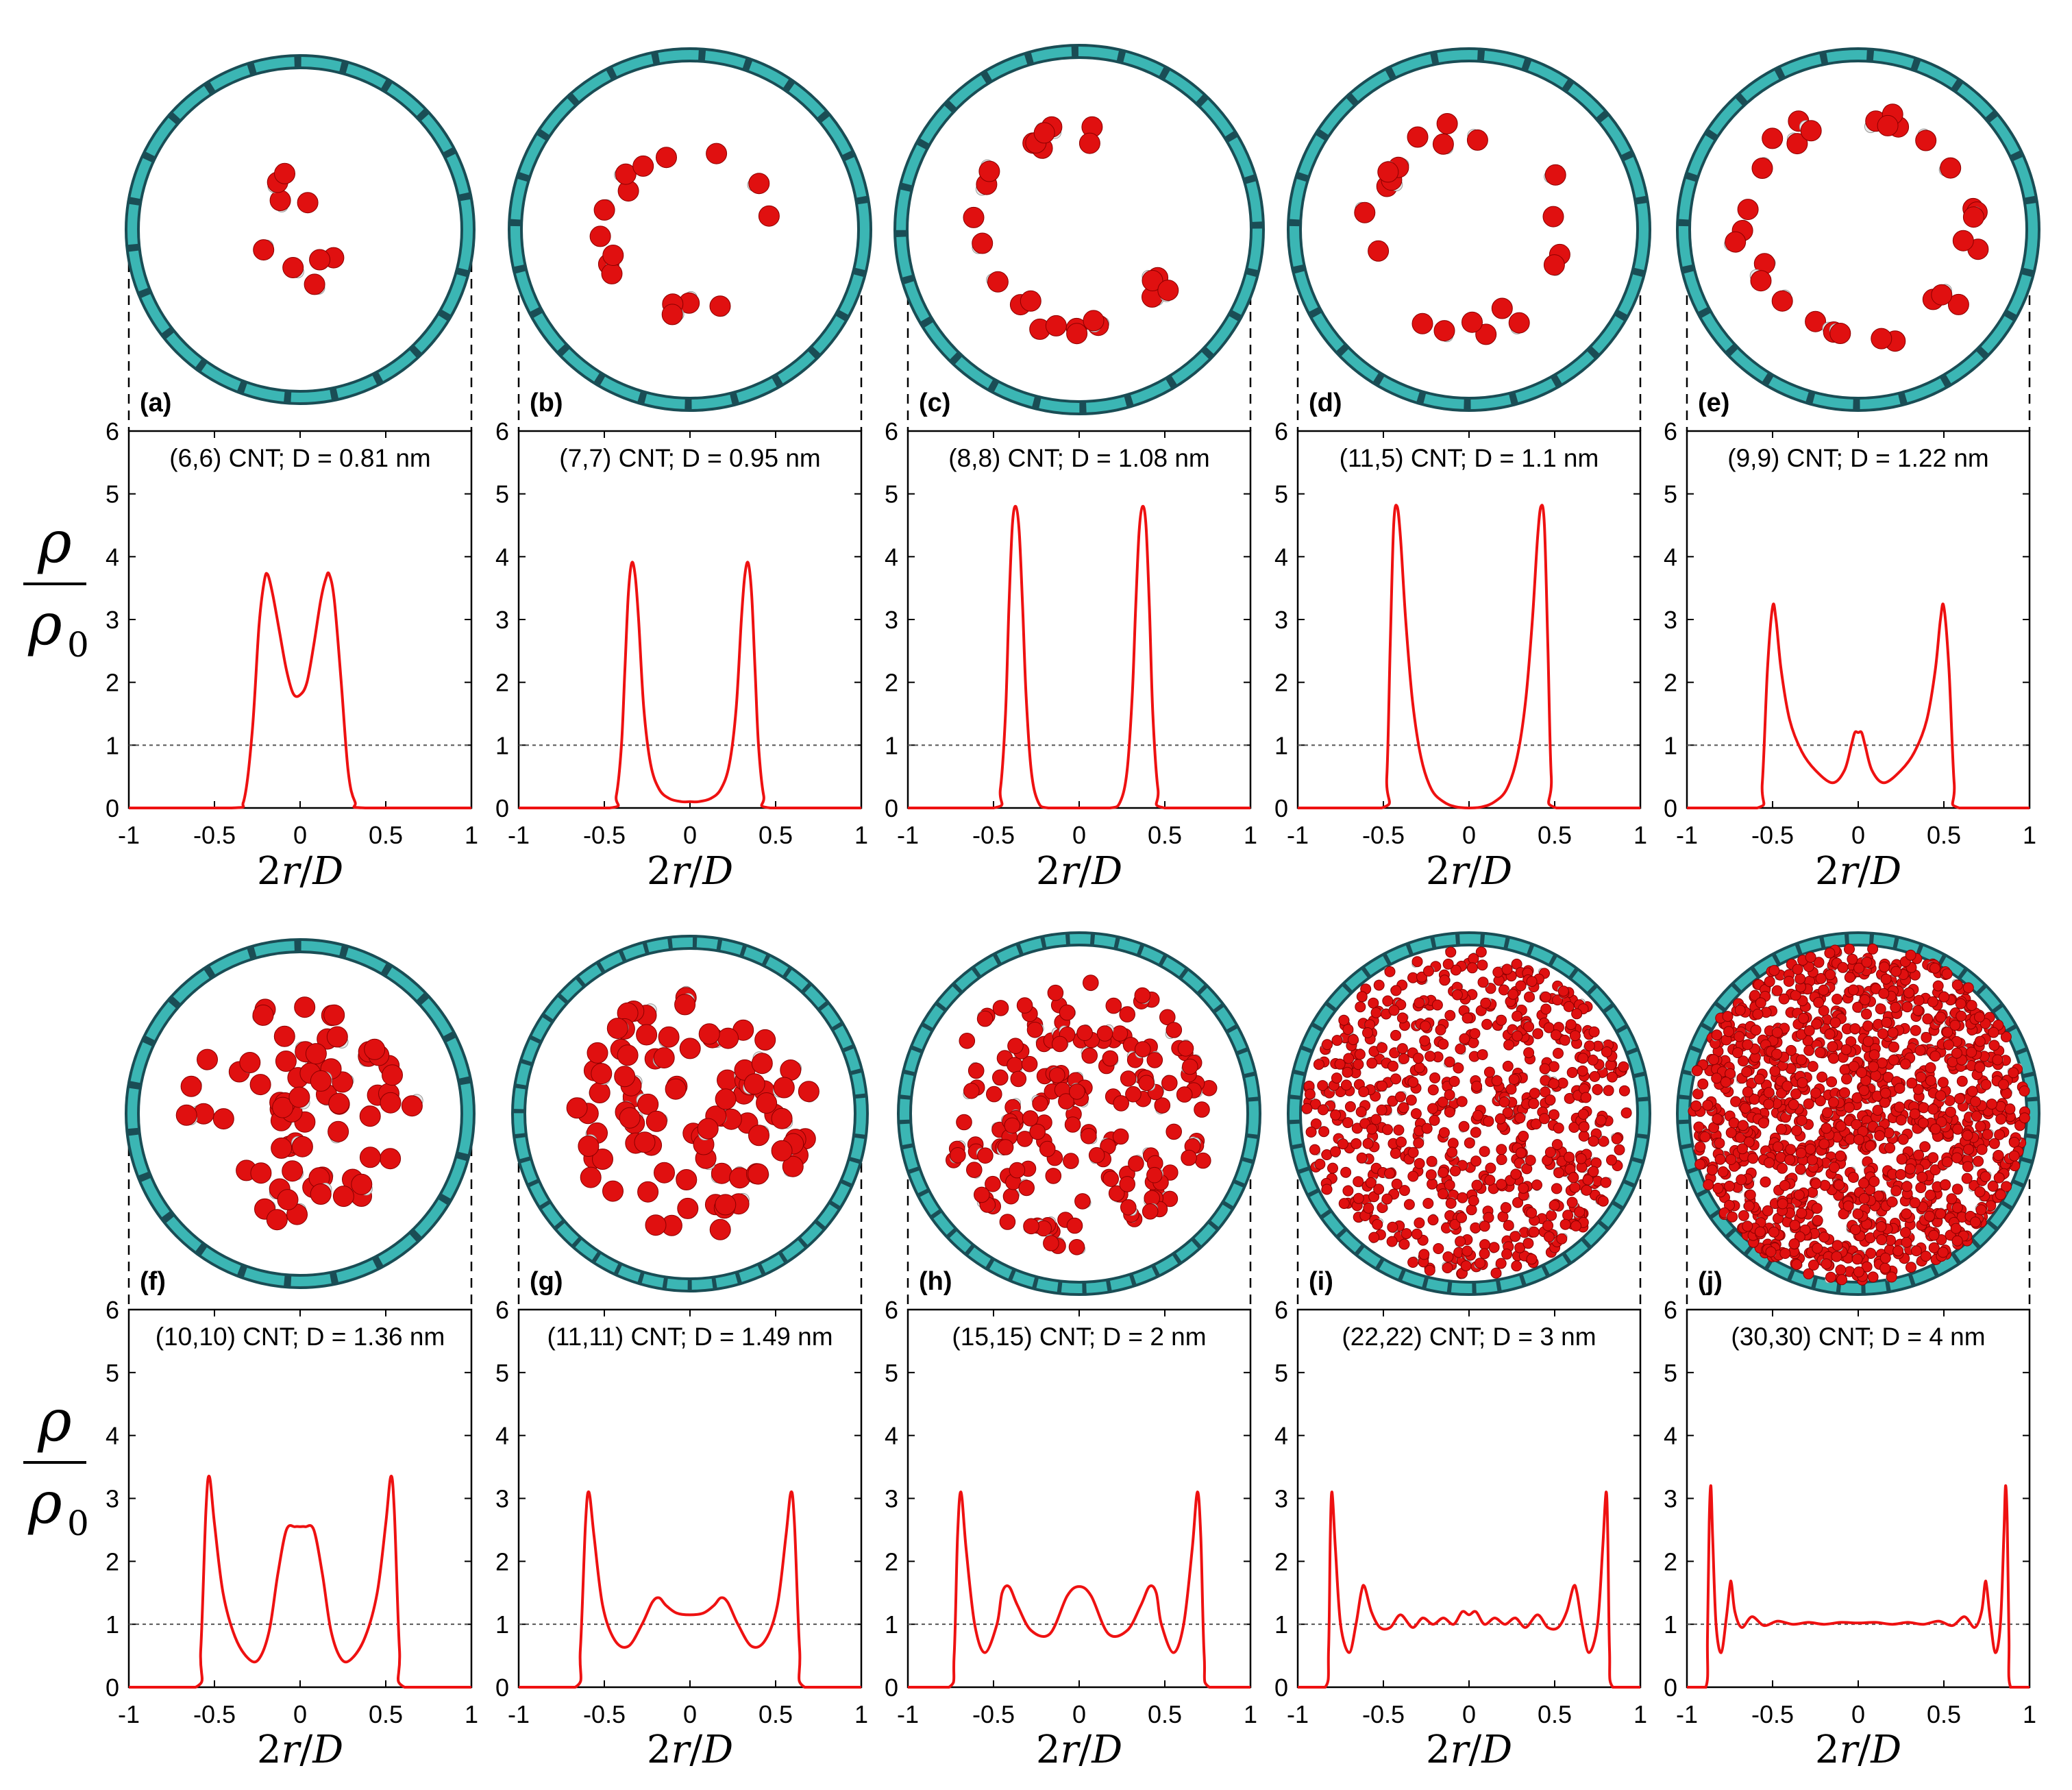  Describe the element at coordinates (892, 1310) in the screenshot. I see `y-tick-label: 6` at that location.